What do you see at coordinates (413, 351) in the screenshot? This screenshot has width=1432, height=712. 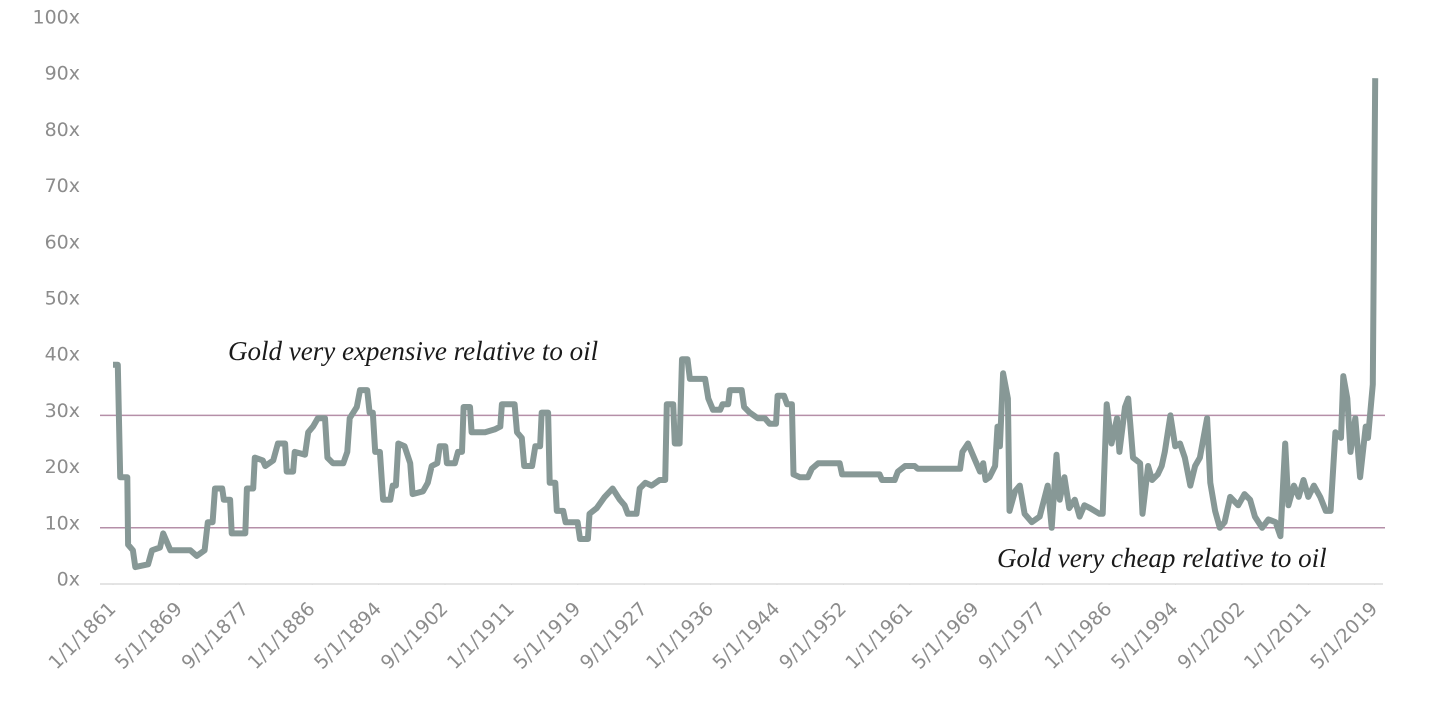 I see `annotation: Gold very expensive relative to oil` at bounding box center [413, 351].